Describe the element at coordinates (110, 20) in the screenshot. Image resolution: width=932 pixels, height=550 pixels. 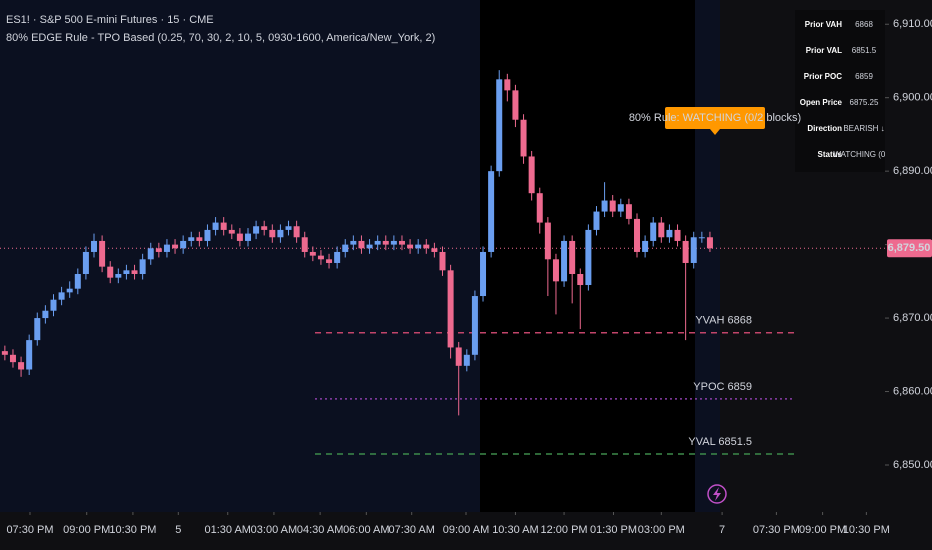
I see `symbol-title: ES1! · S&P 500 E-mini Futures · 15 · CME` at that location.